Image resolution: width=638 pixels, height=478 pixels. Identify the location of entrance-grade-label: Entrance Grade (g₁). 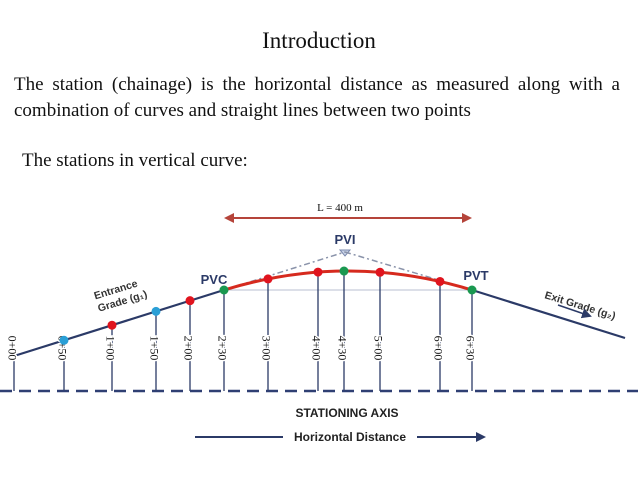
(121, 296).